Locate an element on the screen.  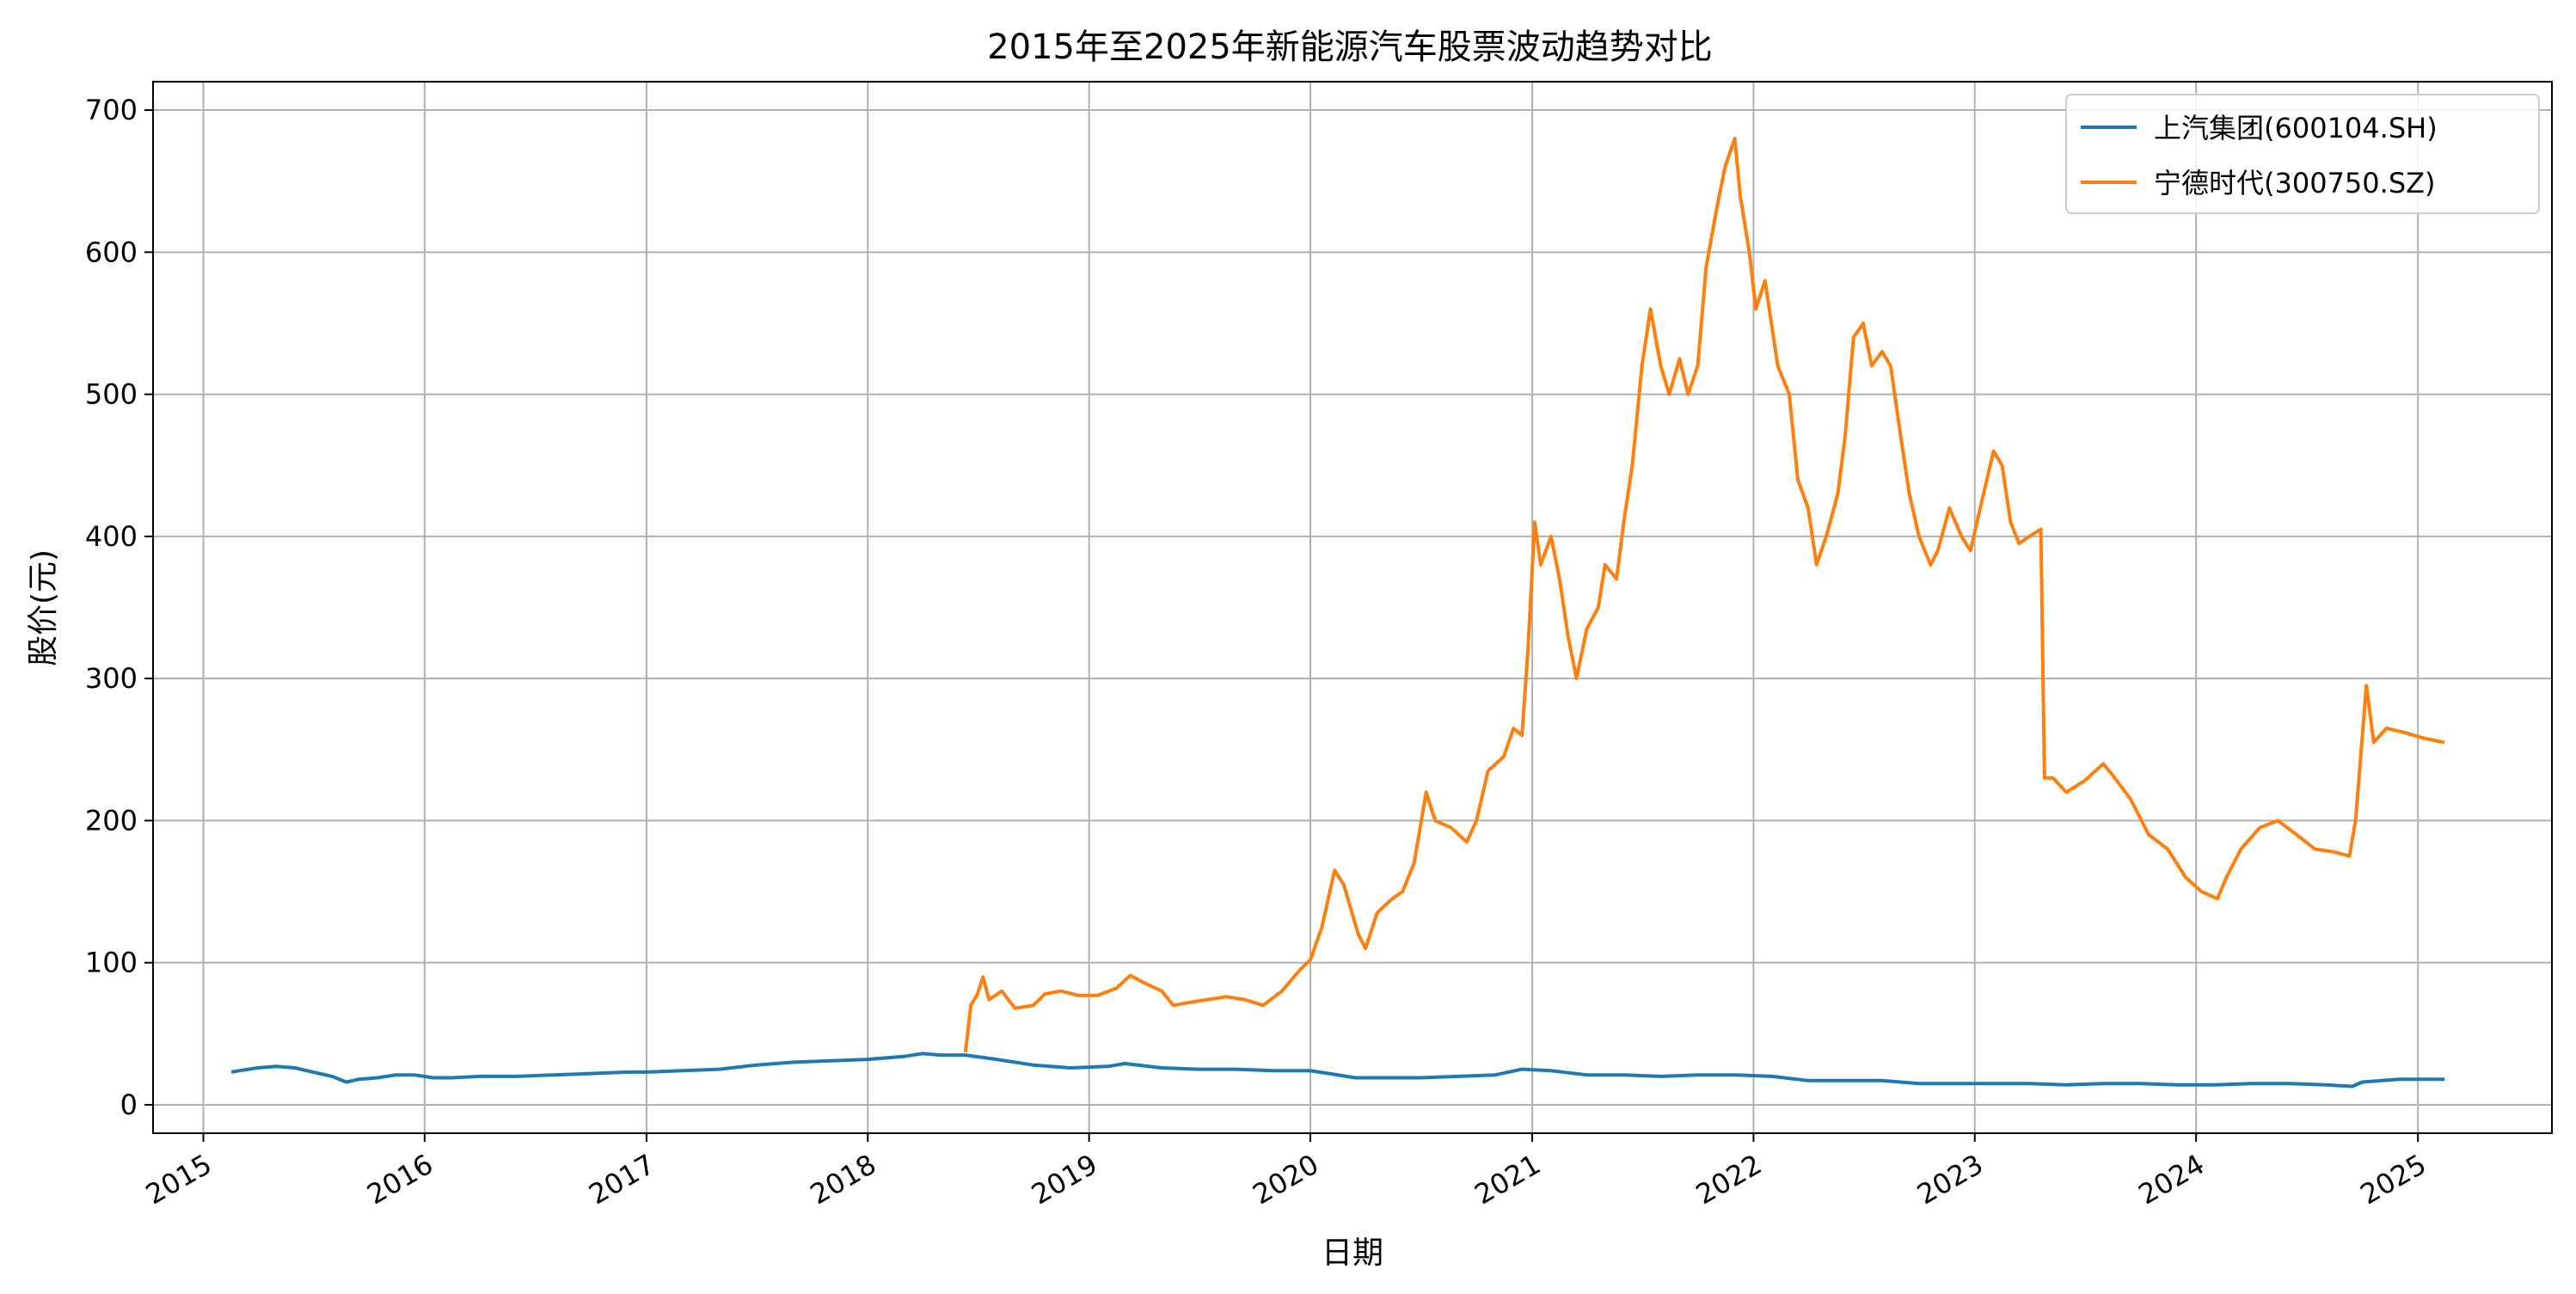
y-tick-label: 0 is located at coordinates (129, 1105).